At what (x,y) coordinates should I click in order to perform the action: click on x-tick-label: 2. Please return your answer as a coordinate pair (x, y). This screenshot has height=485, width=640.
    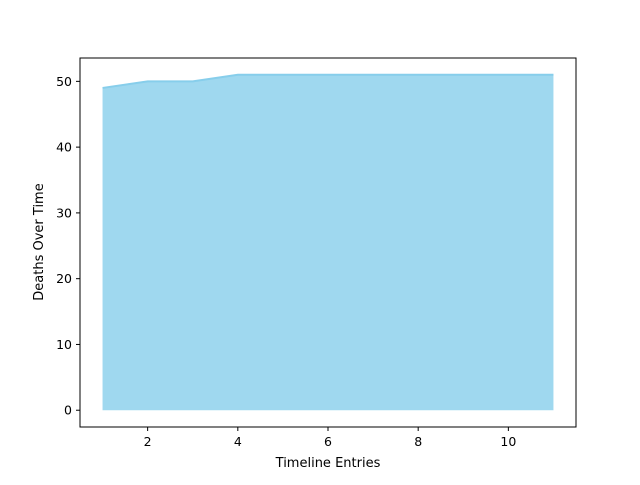
    Looking at the image, I should click on (148, 441).